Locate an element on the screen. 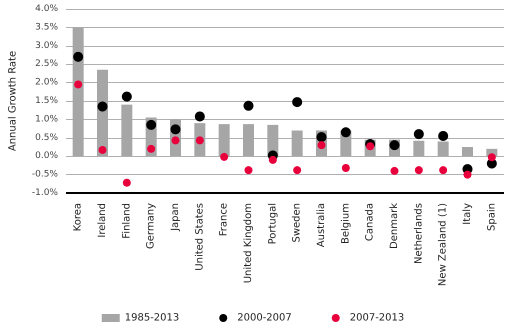 The image size is (506, 328). y-tick-label: -0.5% is located at coordinates (45, 175).